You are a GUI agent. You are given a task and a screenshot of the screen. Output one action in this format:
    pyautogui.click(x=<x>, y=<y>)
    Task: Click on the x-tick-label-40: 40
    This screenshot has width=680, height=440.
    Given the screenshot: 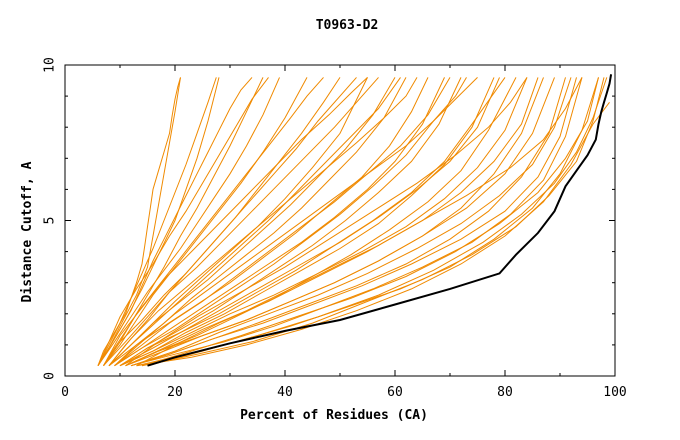 What is the action you would take?
    pyautogui.click(x=285, y=392)
    